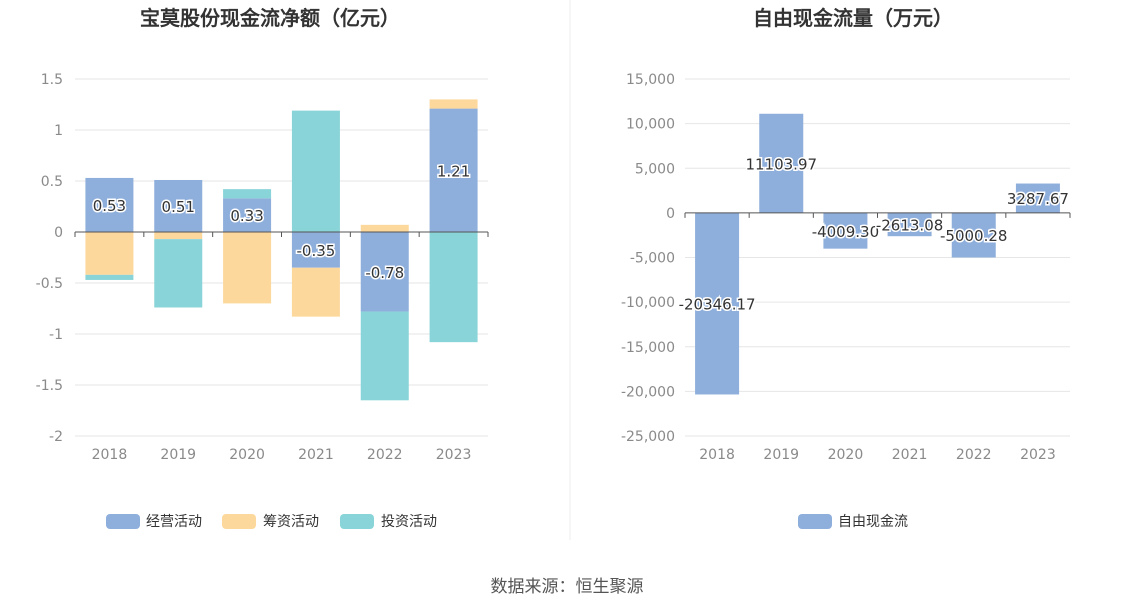 The width and height of the screenshot is (1134, 612). I want to click on y-tick-label: -2, so click(56, 437).